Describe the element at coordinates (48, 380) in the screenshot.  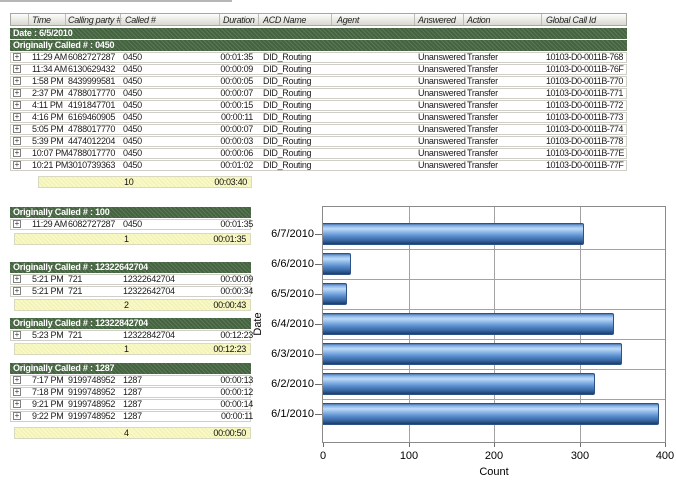
I see `cell-time: 7:17 PM` at that location.